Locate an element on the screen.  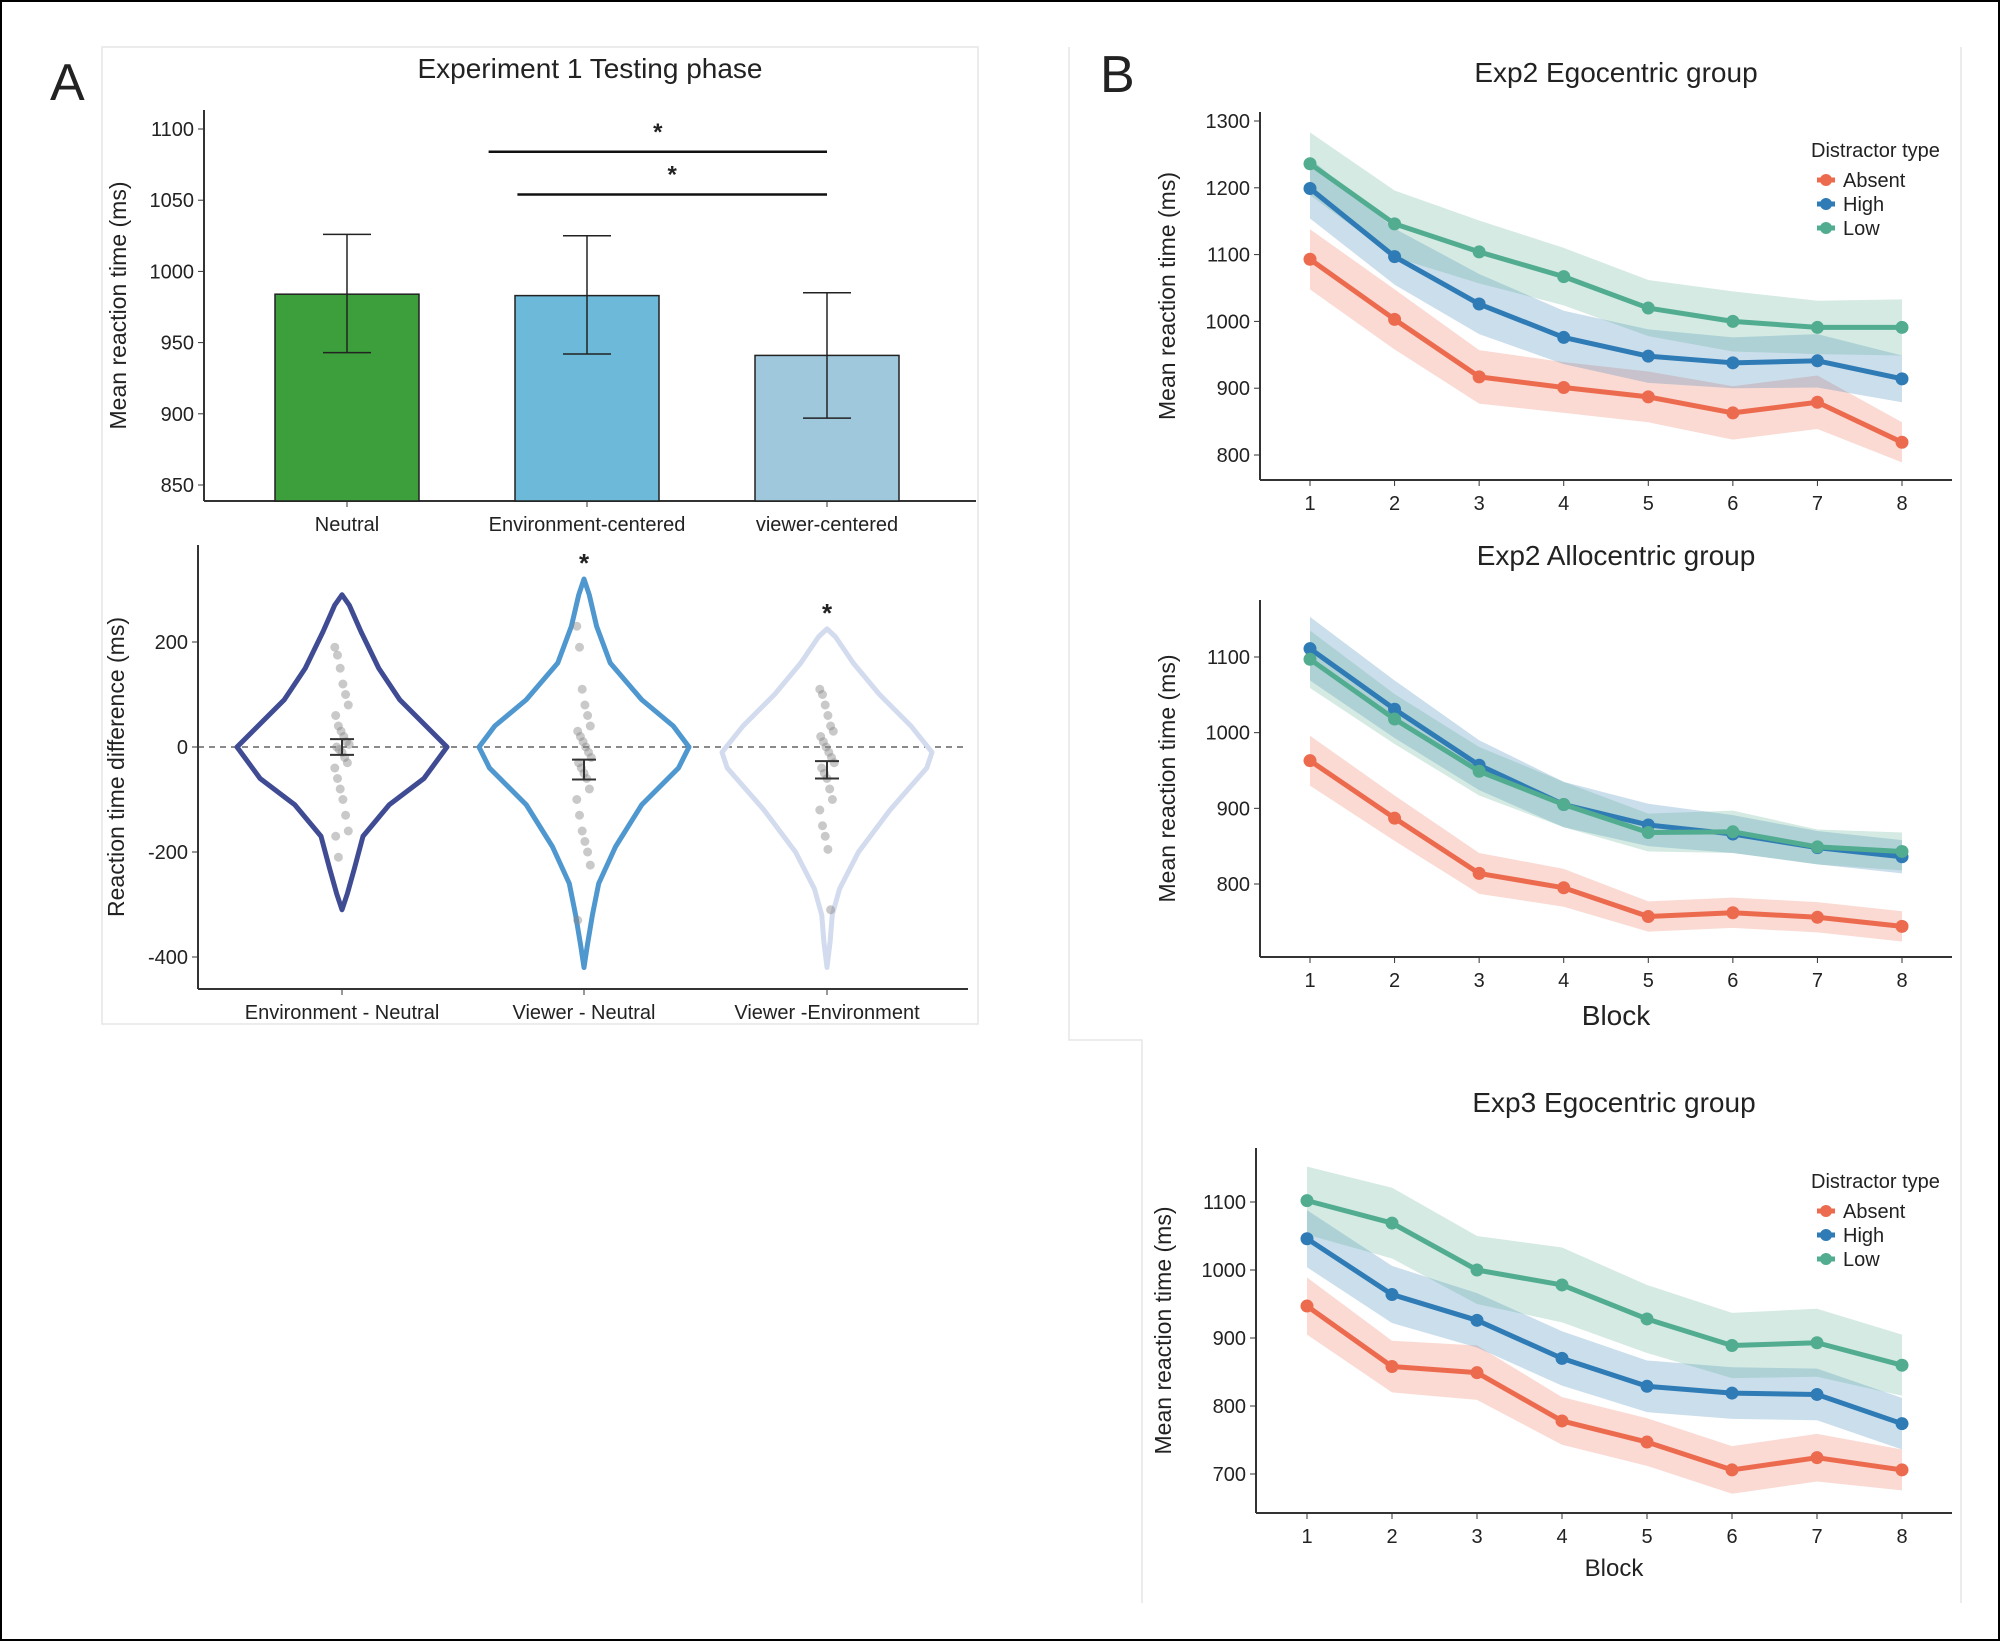
panel-label-a: A is located at coordinates (67, 83).